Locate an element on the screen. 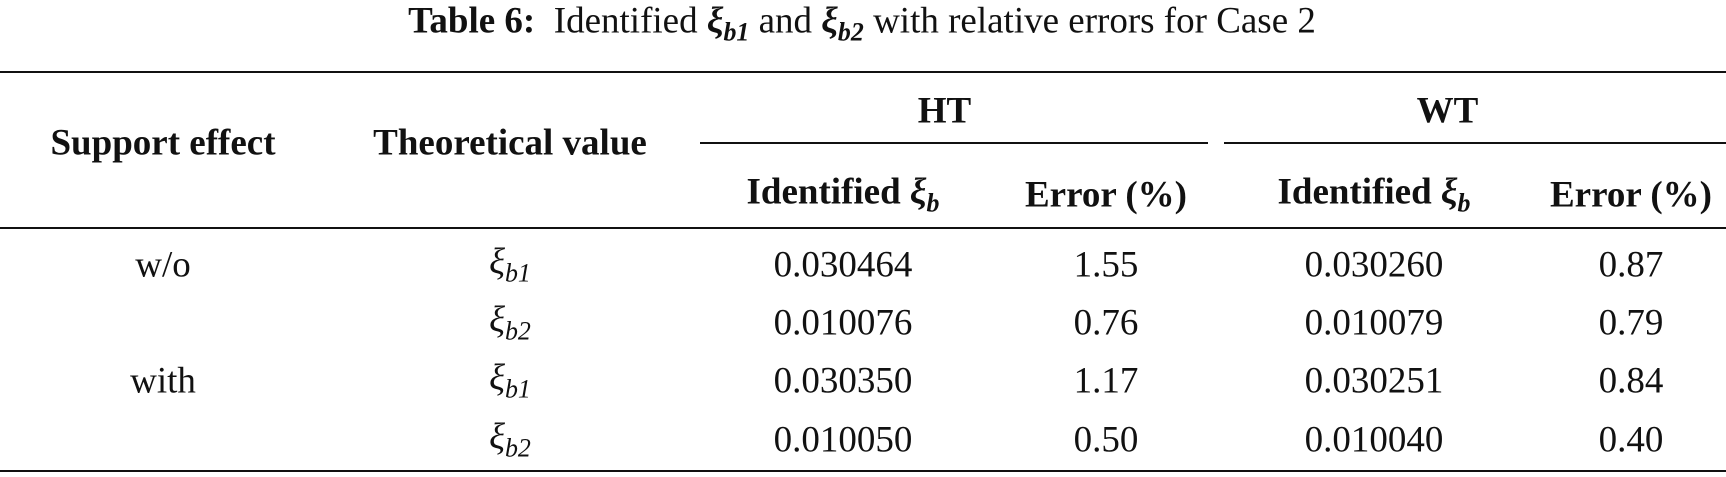 This screenshot has height=477, width=1726. cell: 0.010040 is located at coordinates (1374, 440).